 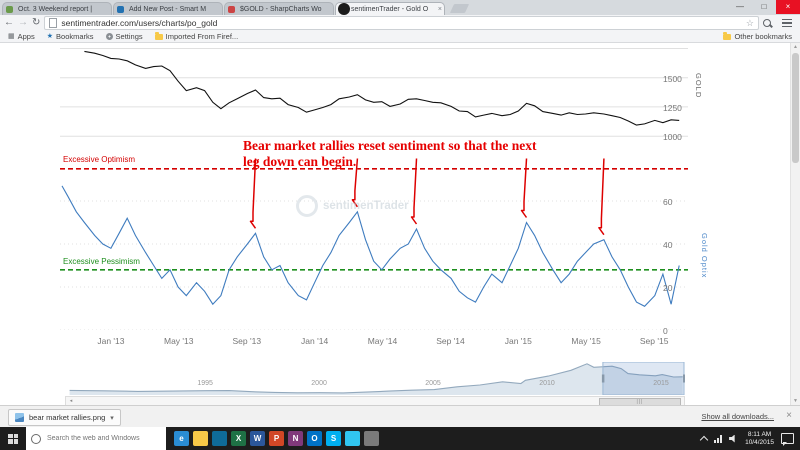 What do you see at coordinates (19, 417) in the screenshot?
I see `image-file-icon` at bounding box center [19, 417].